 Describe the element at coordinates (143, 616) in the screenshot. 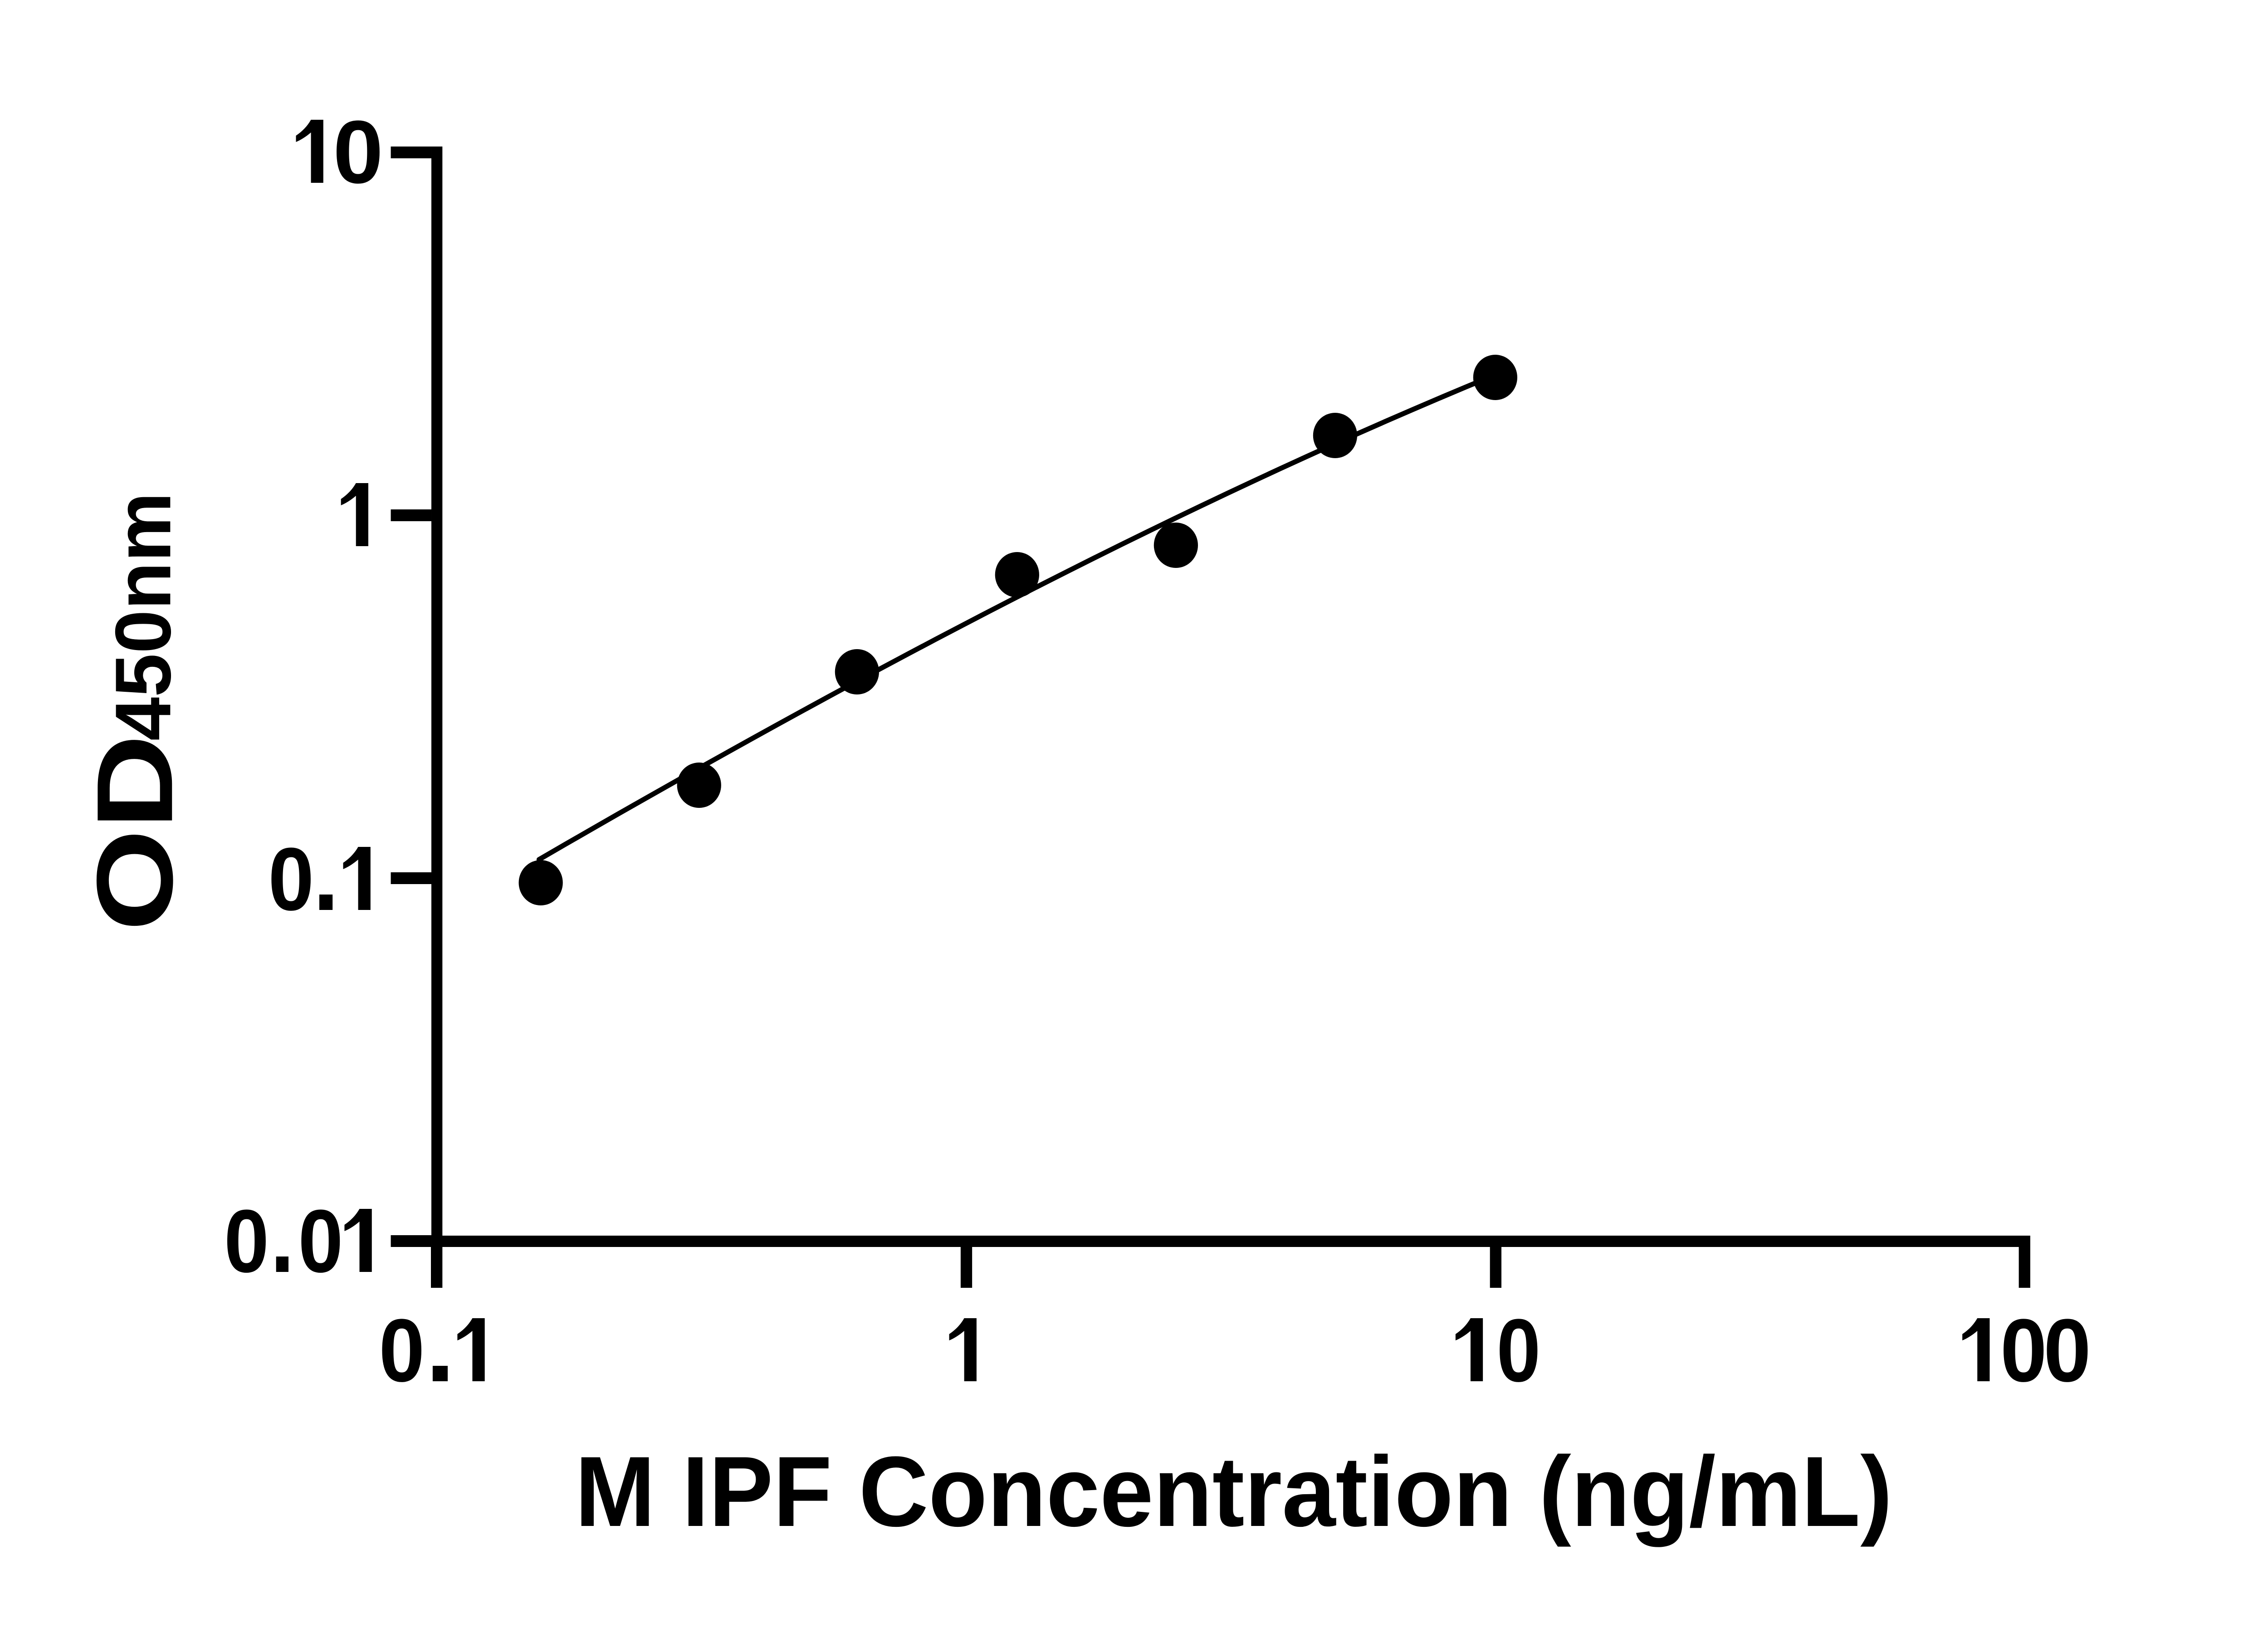

I see `svg-text: 450nm` at that location.